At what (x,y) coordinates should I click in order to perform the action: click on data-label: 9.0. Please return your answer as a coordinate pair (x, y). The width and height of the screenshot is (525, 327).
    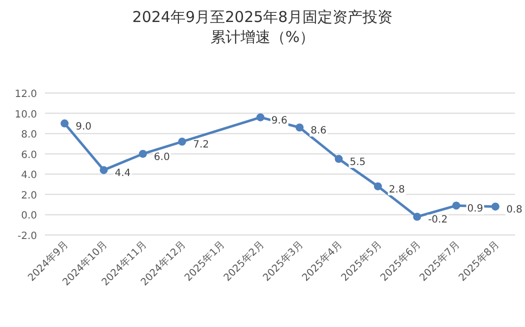
    Looking at the image, I should click on (84, 126).